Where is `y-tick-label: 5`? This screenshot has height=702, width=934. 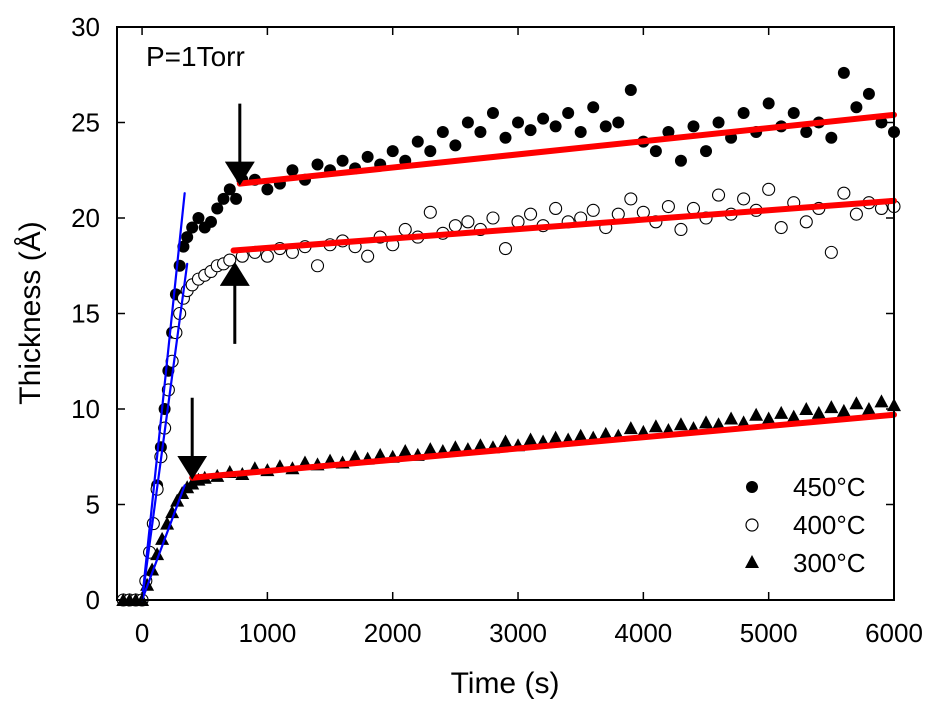
y-tick-label: 5 is located at coordinates (93, 505).